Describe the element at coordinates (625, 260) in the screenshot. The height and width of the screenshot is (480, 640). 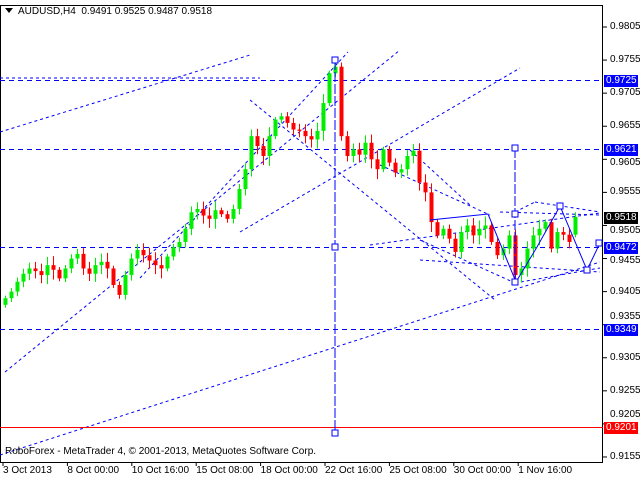
I see `price-tick-label: 0.9455` at that location.